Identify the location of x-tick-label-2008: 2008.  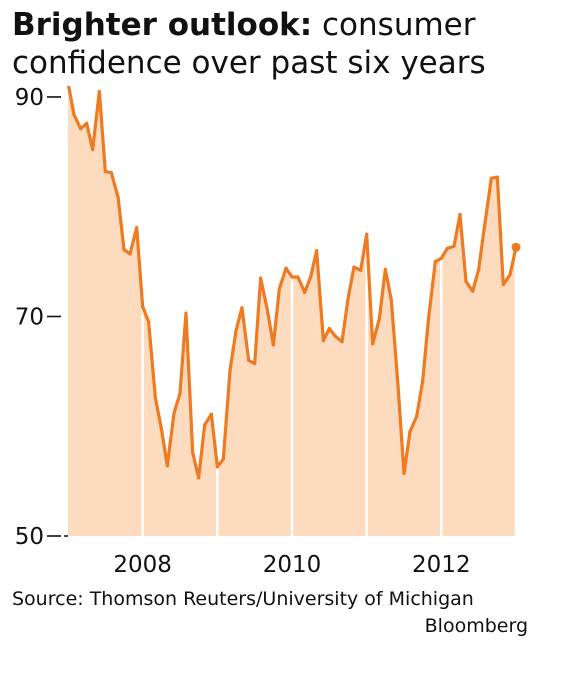
(142, 565).